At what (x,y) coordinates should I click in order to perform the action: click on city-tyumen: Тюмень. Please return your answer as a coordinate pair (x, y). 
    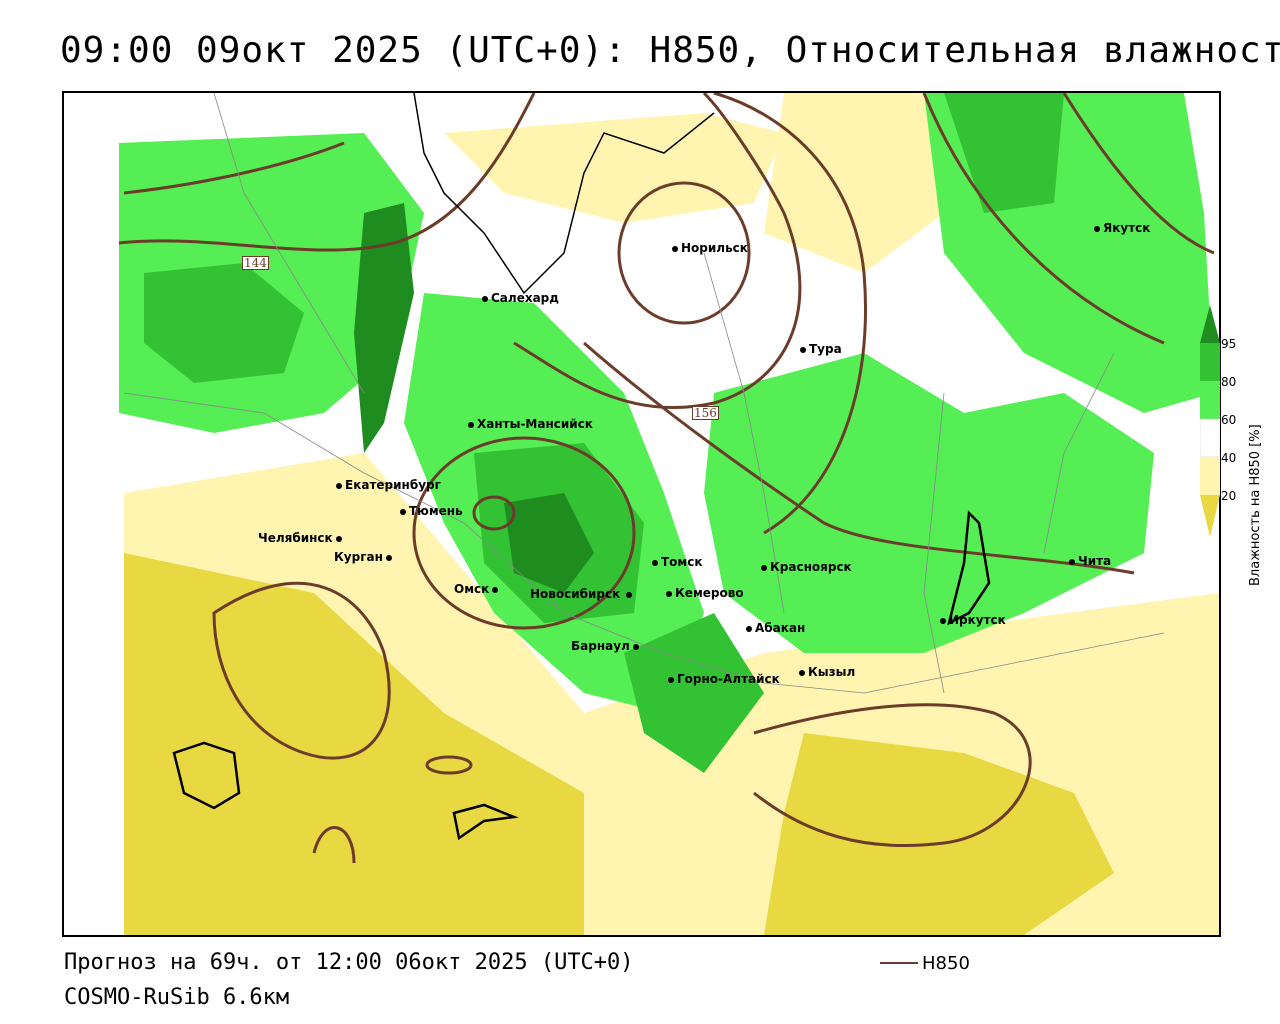
    Looking at the image, I should click on (431, 511).